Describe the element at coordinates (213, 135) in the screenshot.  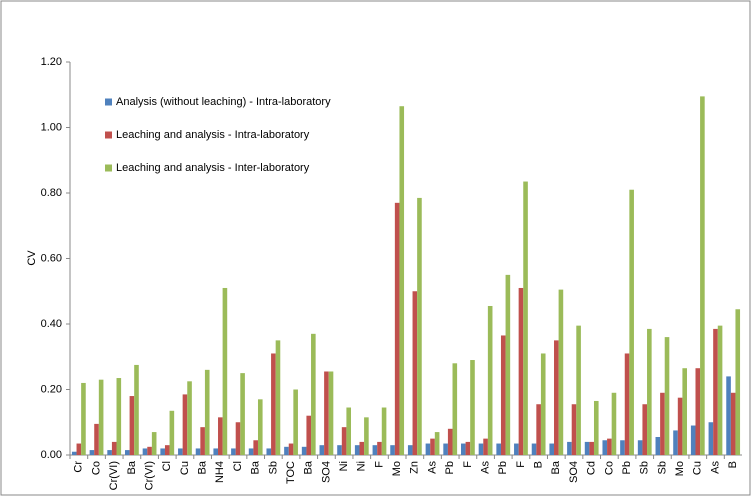
I see `legend-label: Leaching and analysis - Intra-laboratory` at that location.